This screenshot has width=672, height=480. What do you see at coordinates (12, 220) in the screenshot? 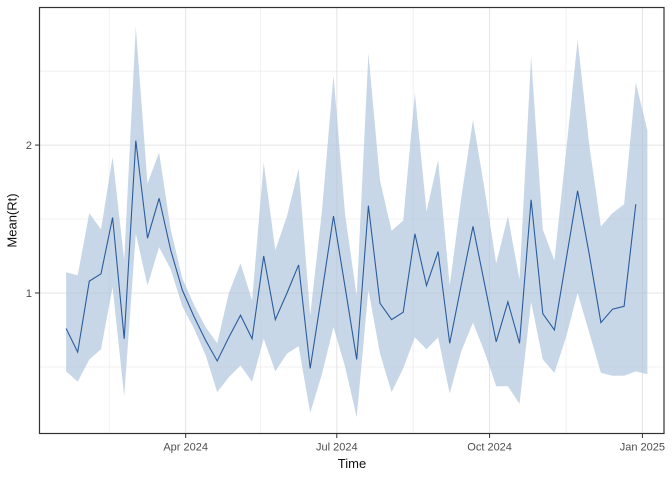
I see `y-axis-title: Mean(Rt)` at bounding box center [12, 220].